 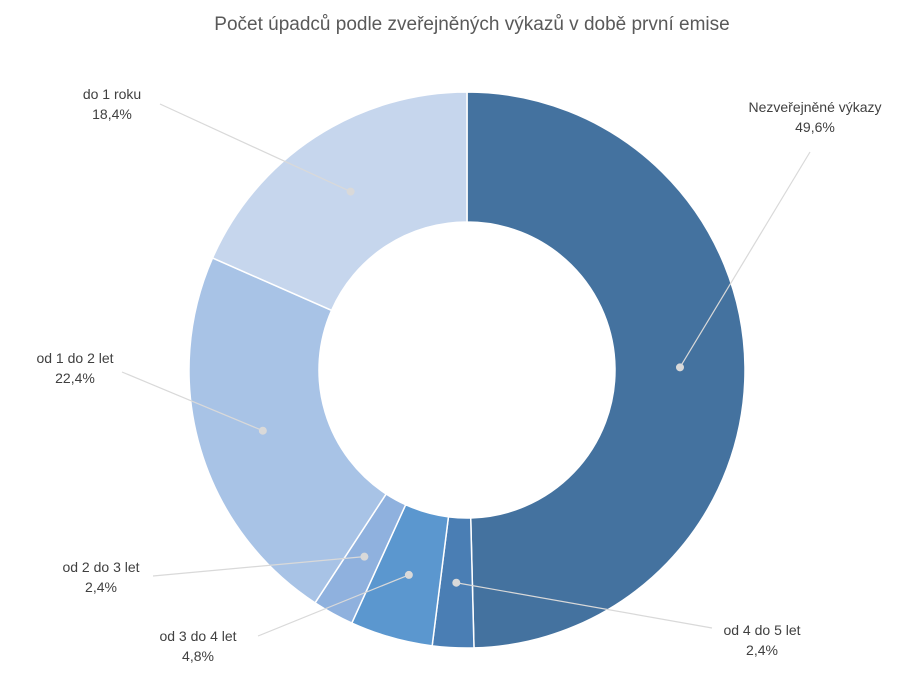 I want to click on leader-dot-do-1-roku, so click(x=350, y=191).